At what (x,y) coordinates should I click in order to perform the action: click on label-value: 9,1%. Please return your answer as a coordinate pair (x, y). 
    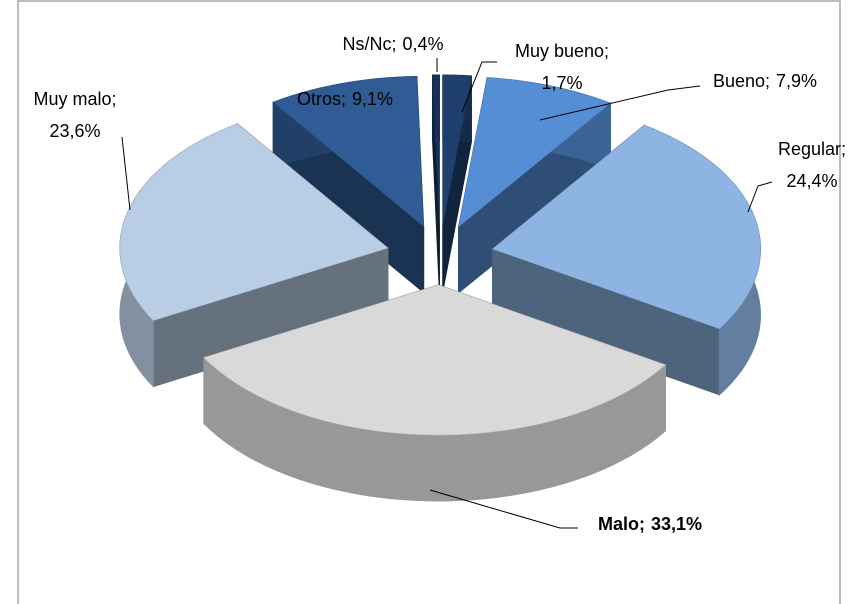
    Looking at the image, I should click on (372, 99).